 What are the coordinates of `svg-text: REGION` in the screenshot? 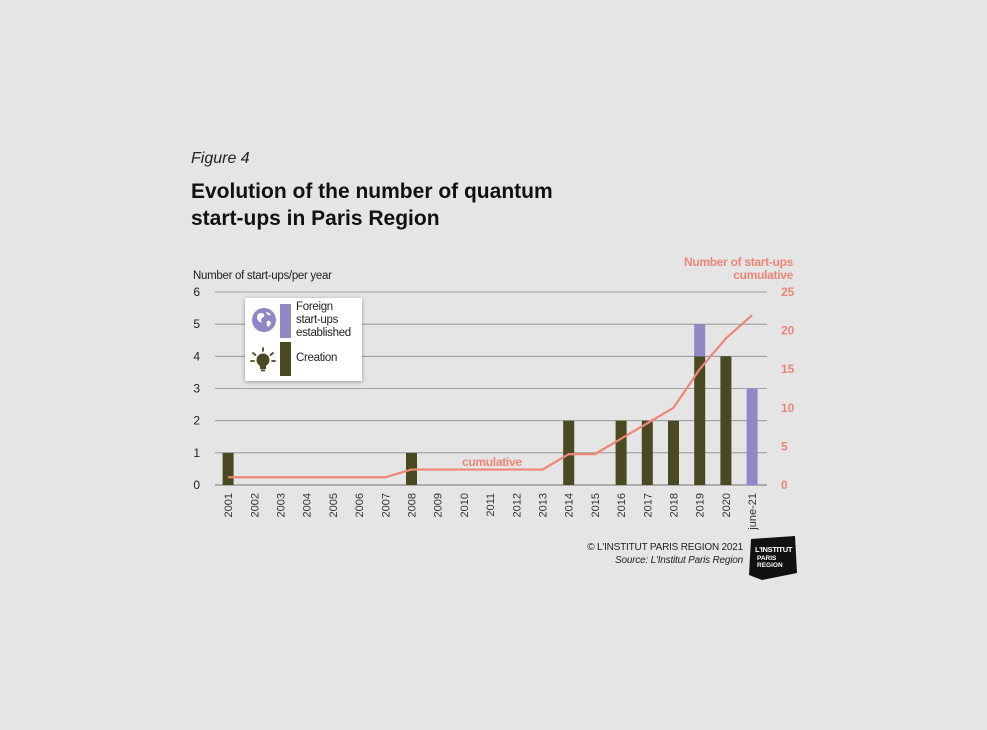 It's located at (770, 565).